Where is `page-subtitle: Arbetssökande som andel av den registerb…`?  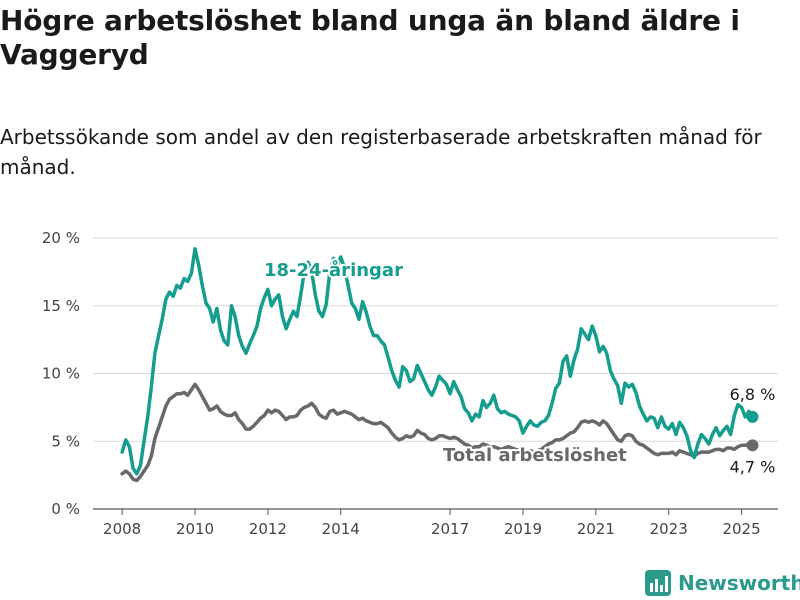 page-subtitle: Arbetssökande som andel av den registerb… is located at coordinates (381, 152).